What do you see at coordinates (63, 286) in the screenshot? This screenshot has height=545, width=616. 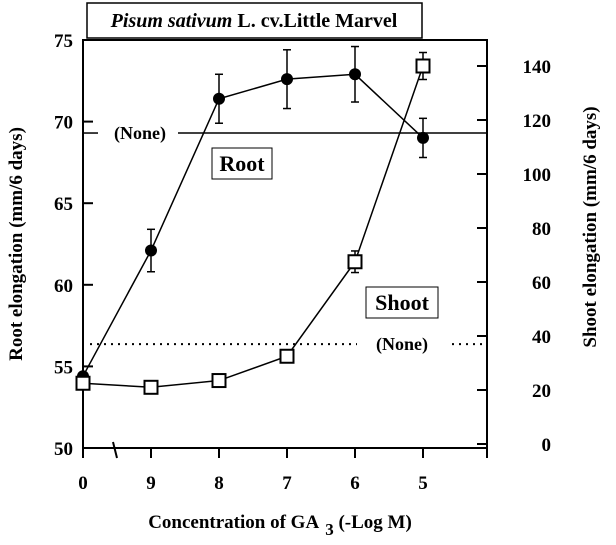 I see `y-left-tick-label: 60` at bounding box center [63, 286].